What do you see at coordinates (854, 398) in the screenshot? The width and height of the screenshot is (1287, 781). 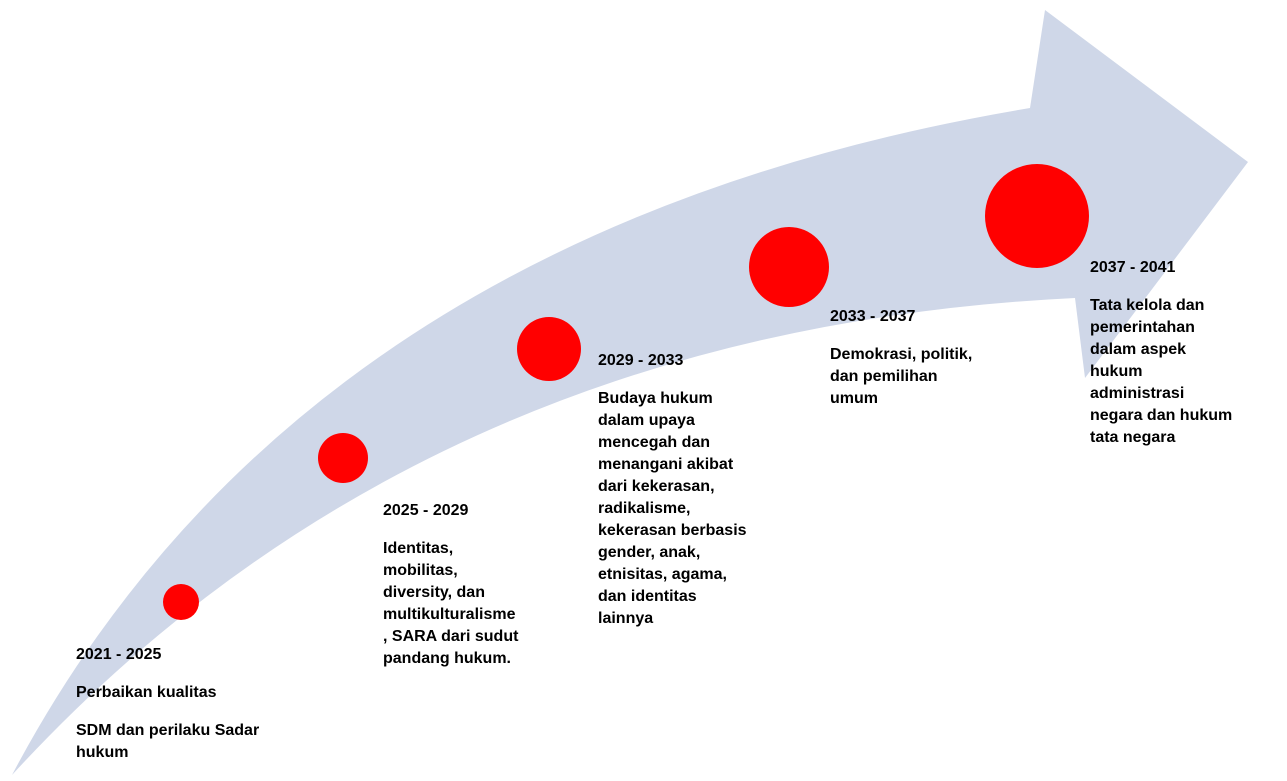 I see `description-line: umum` at bounding box center [854, 398].